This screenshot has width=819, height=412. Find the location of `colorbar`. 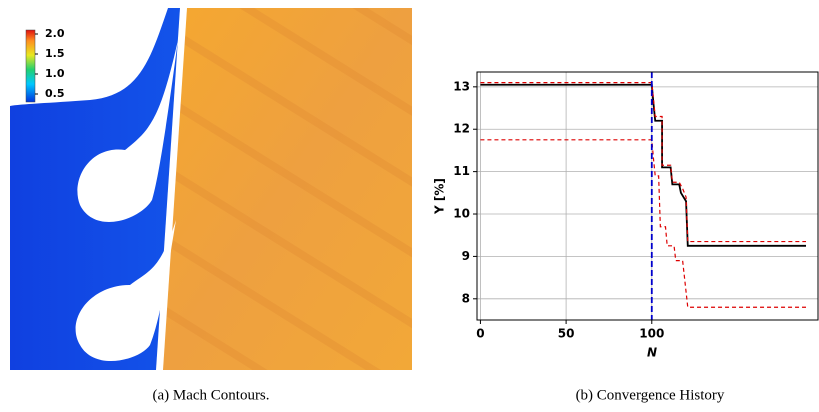

colorbar is located at coordinates (30, 66).